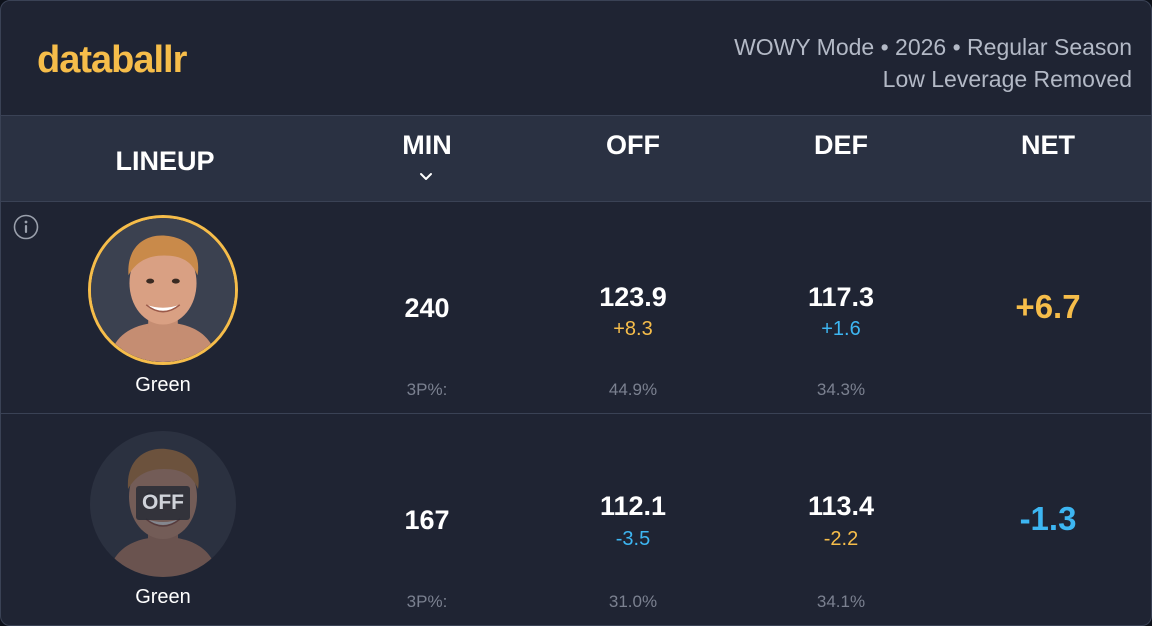 The height and width of the screenshot is (626, 1152). Describe the element at coordinates (112, 60) in the screenshot. I see `databallr-logo: databallr` at that location.